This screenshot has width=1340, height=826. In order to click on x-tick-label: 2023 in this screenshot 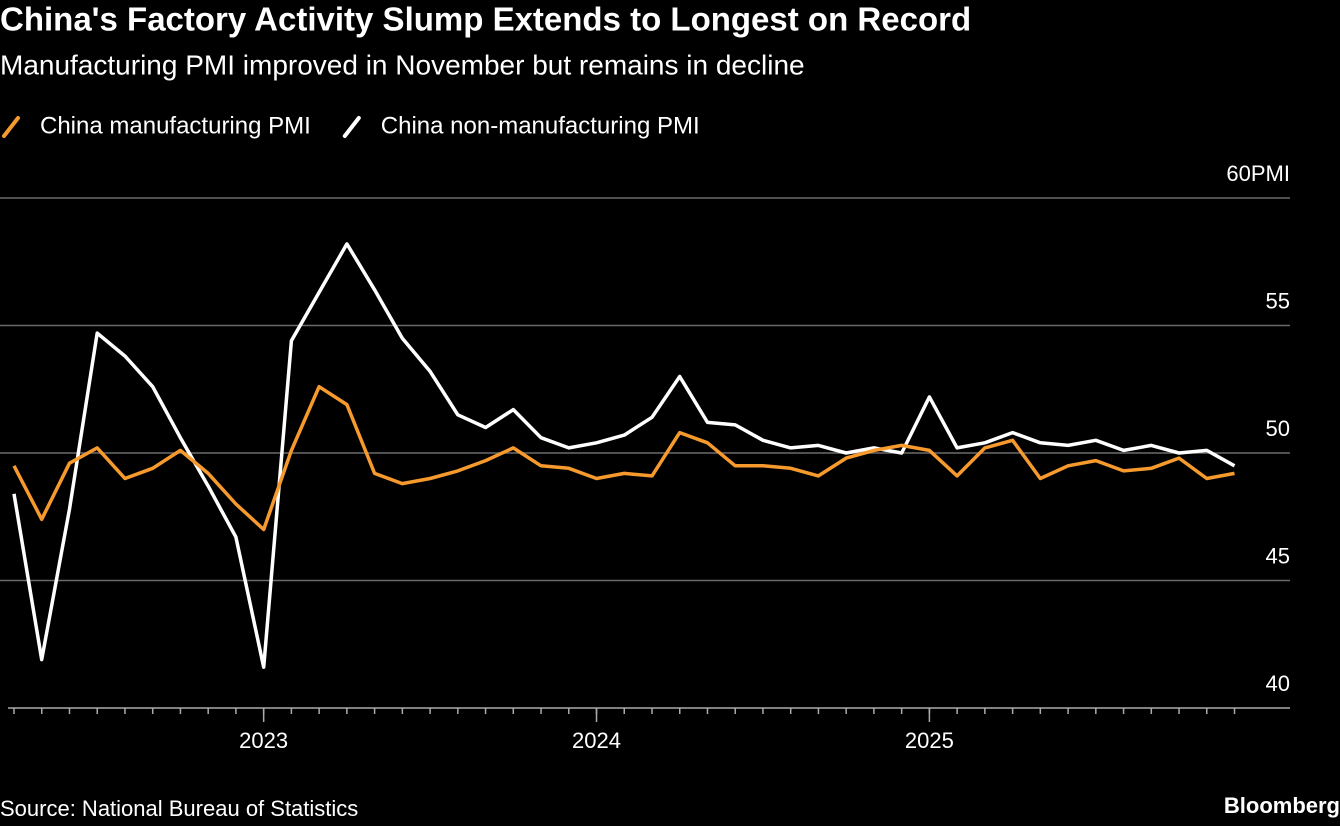, I will do `click(263, 740)`.